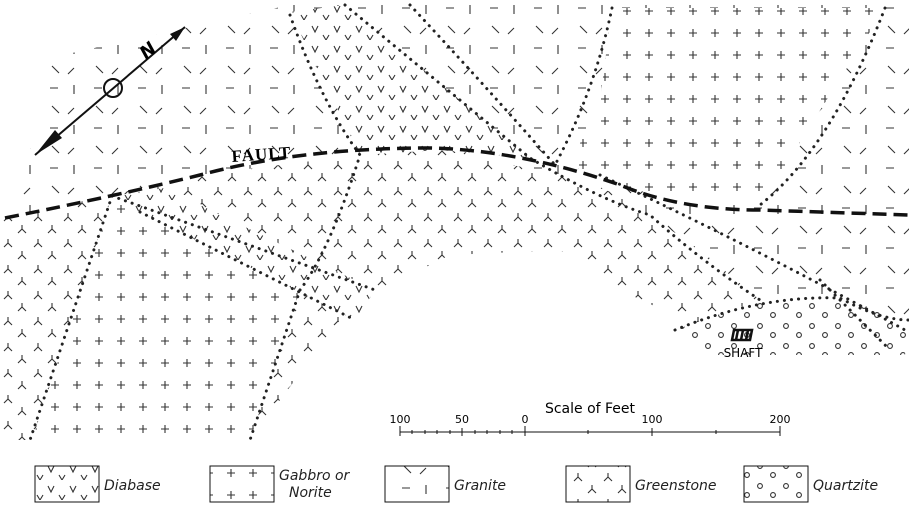 The width and height of the screenshot is (909, 509). I want to click on fault-label: FAULT, so click(261, 154).